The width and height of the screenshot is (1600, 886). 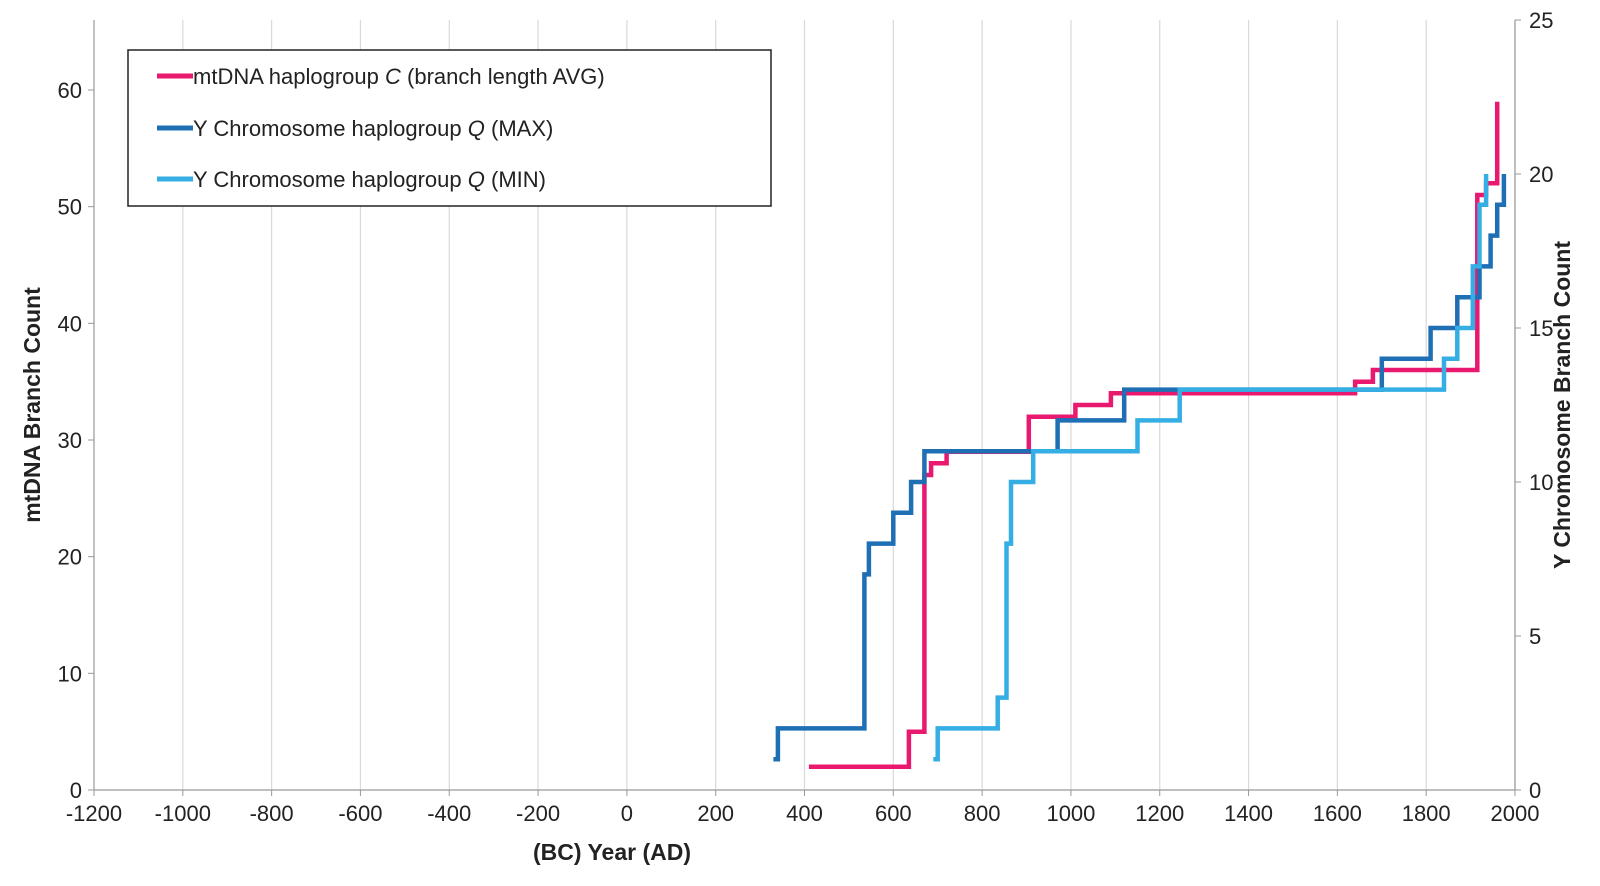 I want to click on x-tick-label: -200, so click(x=538, y=813).